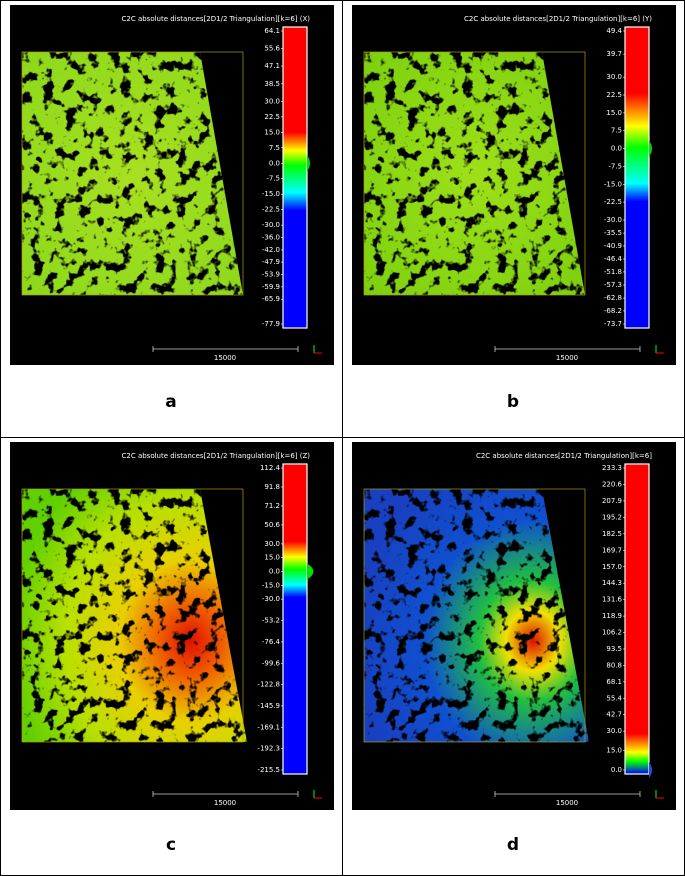 Image resolution: width=685 pixels, height=876 pixels. I want to click on colorbar-label: 47.1, so click(272, 66).